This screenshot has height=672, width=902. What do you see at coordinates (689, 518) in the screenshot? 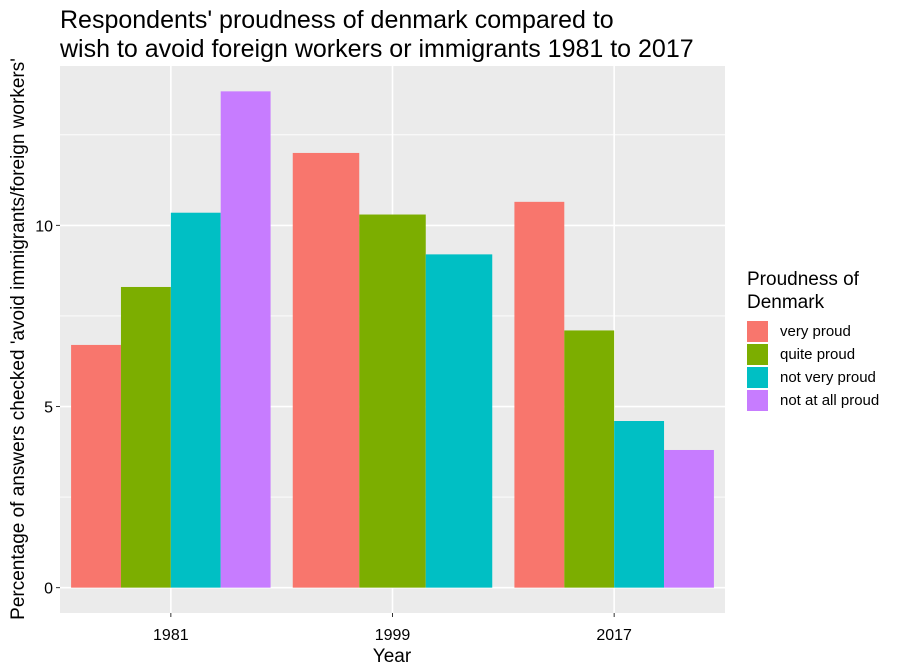
I see `bar-2017-not-at-all-proud` at bounding box center [689, 518].